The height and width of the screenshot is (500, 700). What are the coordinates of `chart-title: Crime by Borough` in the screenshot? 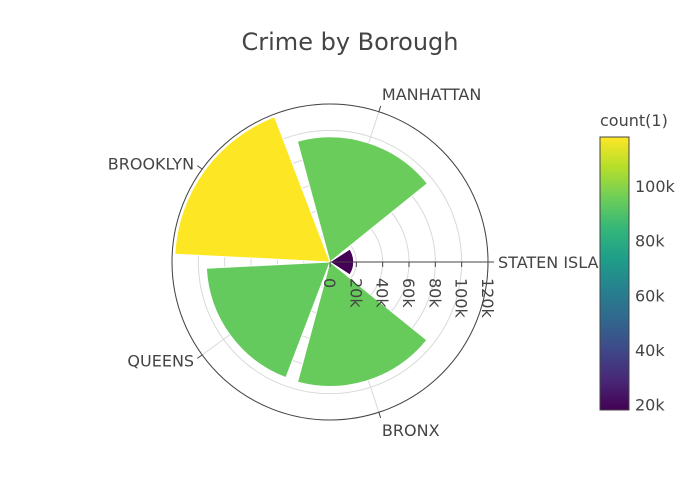 It's located at (350, 42).